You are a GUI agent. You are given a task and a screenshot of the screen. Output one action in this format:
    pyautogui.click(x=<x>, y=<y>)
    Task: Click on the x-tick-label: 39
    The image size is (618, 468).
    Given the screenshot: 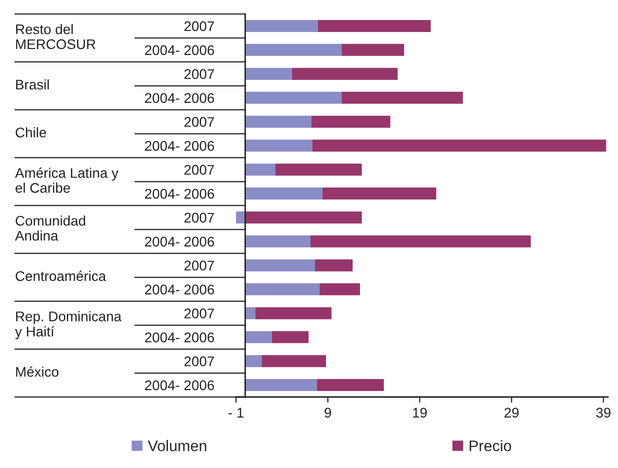 What is the action you would take?
    pyautogui.click(x=603, y=413)
    